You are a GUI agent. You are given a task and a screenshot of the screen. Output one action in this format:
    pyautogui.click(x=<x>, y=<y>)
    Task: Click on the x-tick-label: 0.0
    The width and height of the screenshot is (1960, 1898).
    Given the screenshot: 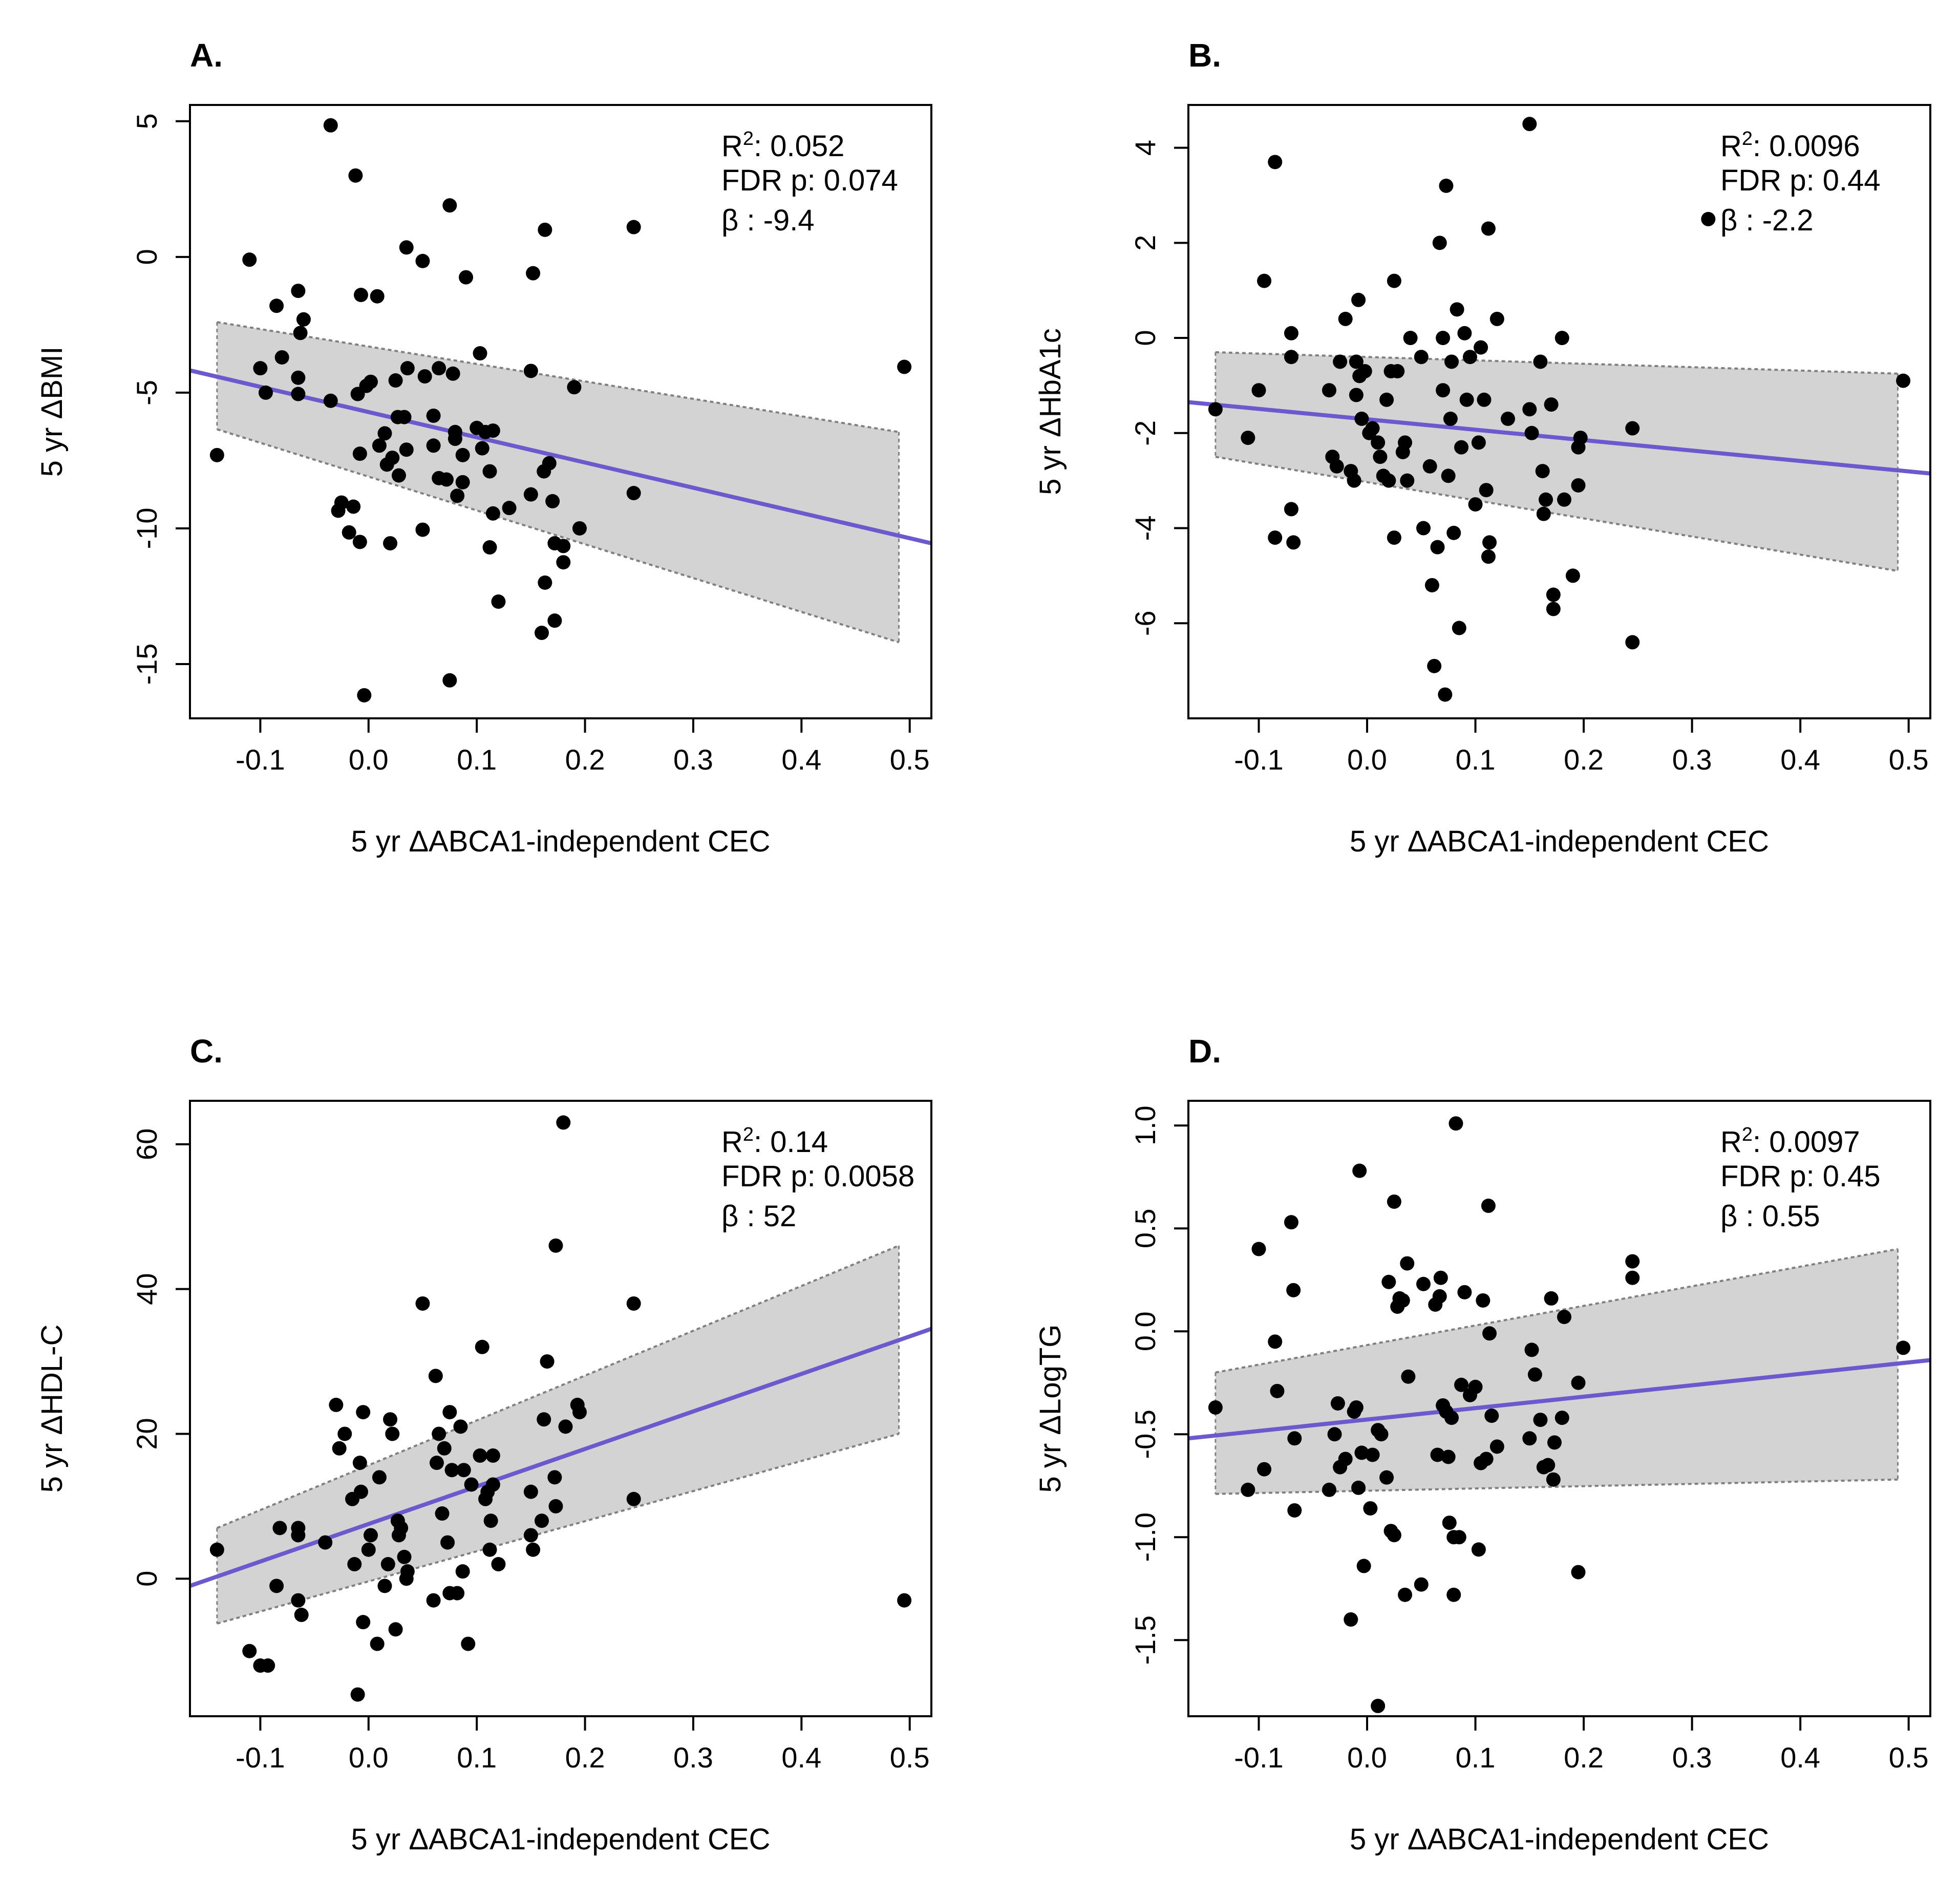 What is the action you would take?
    pyautogui.click(x=1367, y=1758)
    